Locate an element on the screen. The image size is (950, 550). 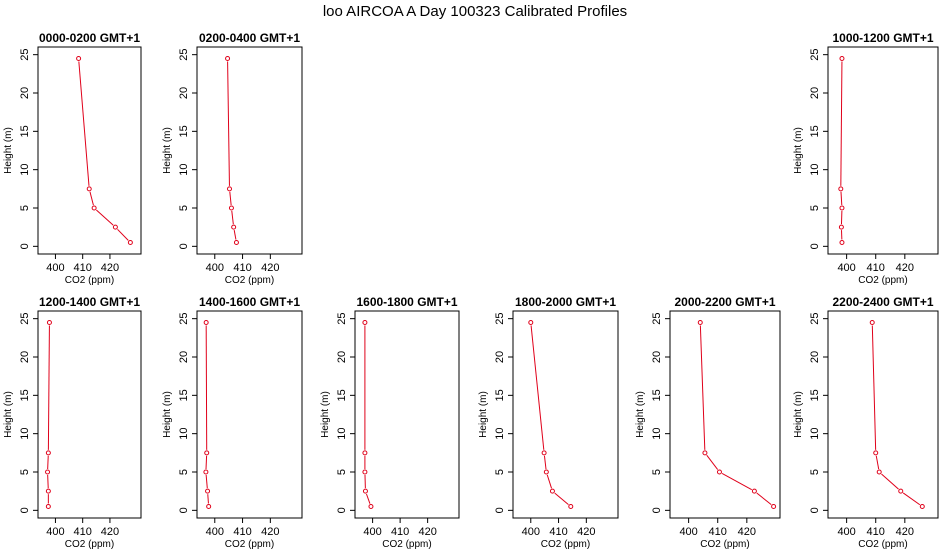
panel-title: 2000-2200 GMT+1 is located at coordinates (724, 302).